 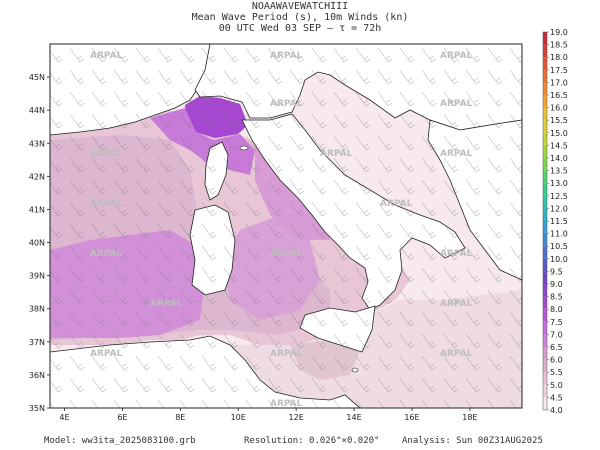 What do you see at coordinates (559, 57) in the screenshot?
I see `colorbar-label: 18.0` at bounding box center [559, 57].